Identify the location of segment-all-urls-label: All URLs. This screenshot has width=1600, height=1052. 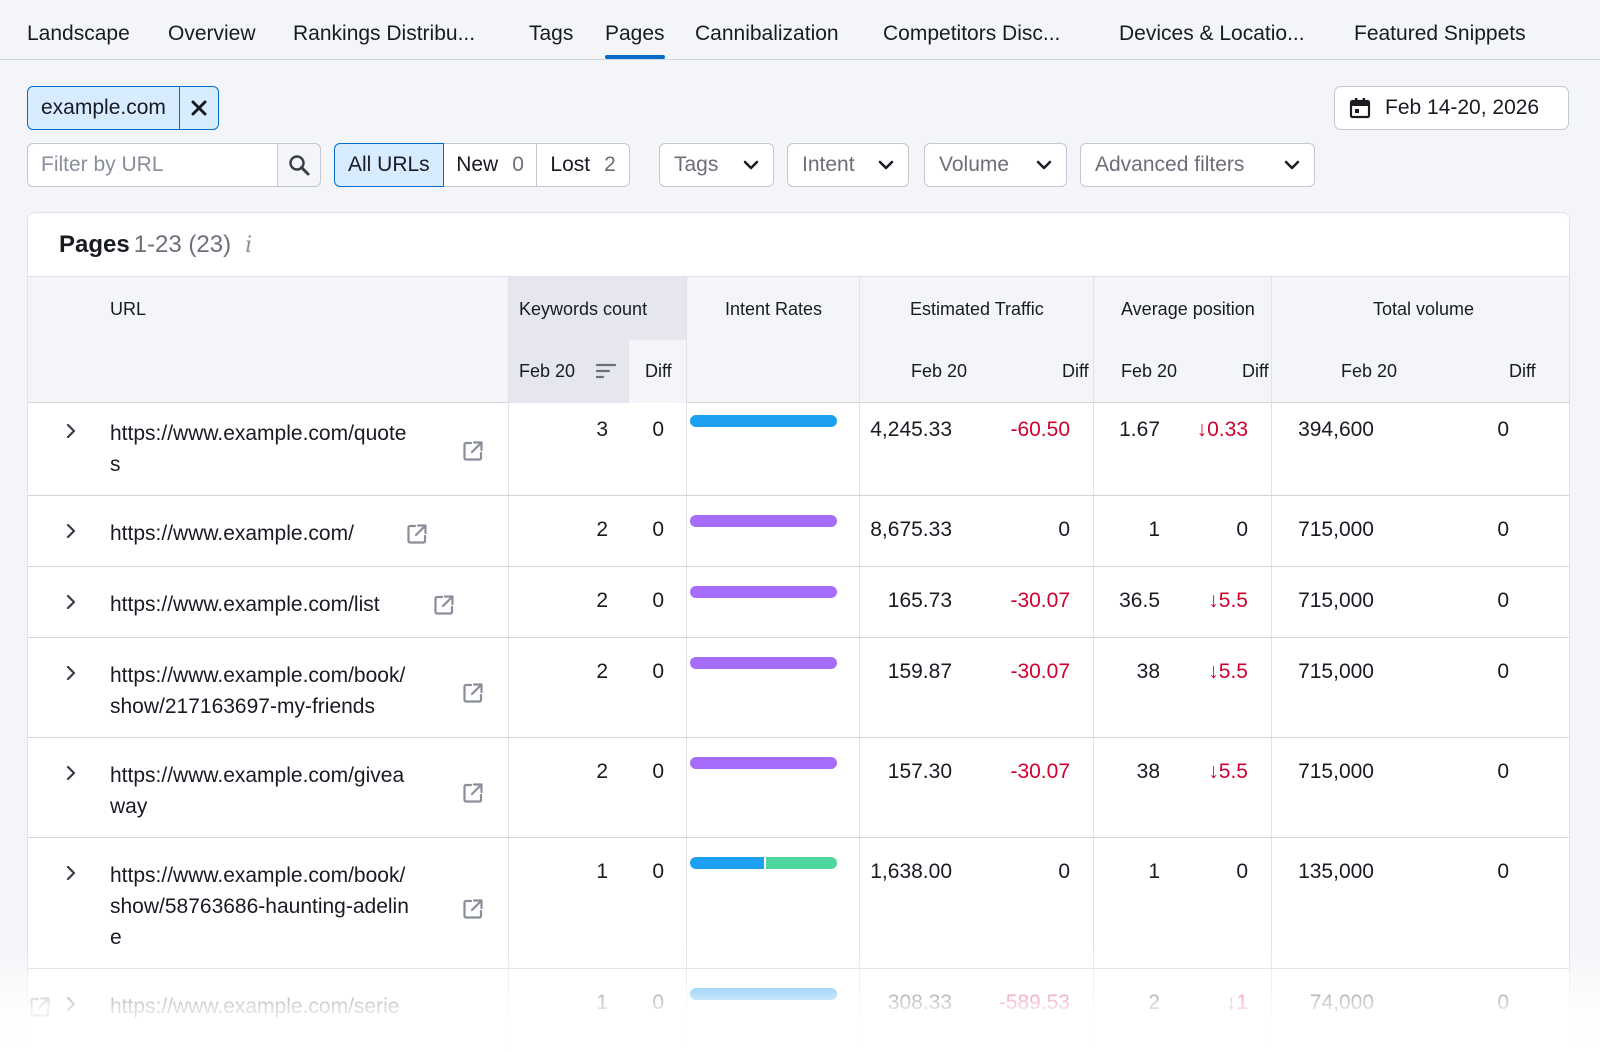
(389, 164).